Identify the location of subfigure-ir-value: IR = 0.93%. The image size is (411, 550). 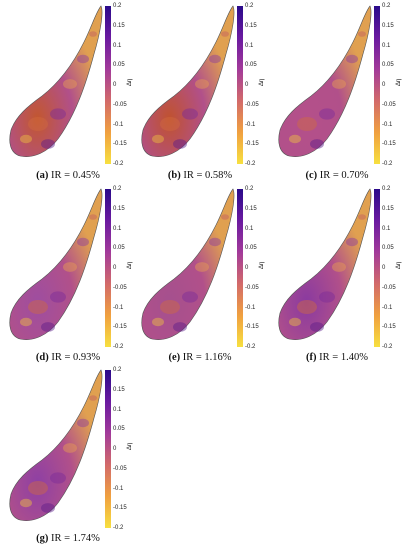
(74, 357).